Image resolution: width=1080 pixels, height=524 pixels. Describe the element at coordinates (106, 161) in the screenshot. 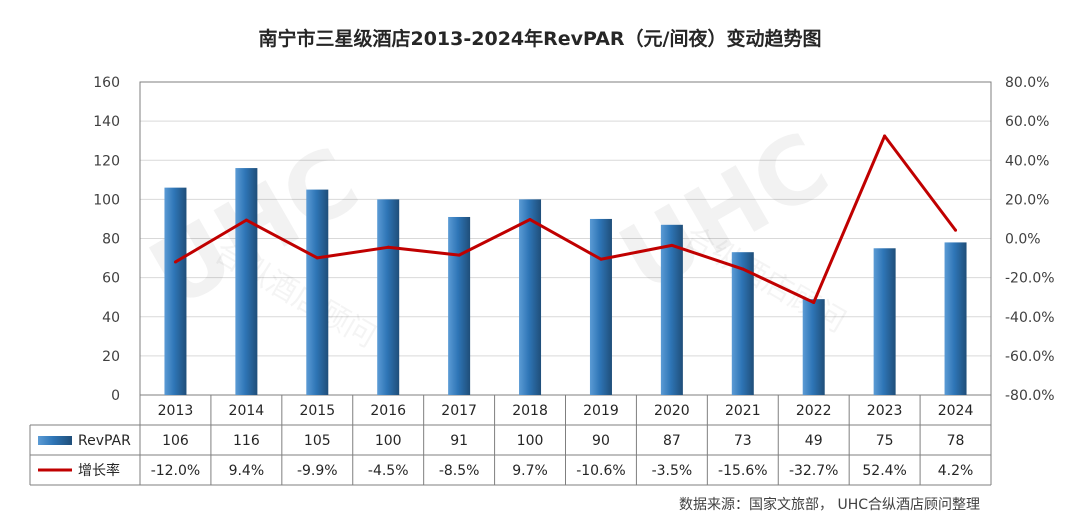

I see `y-left-tick: 120` at that location.